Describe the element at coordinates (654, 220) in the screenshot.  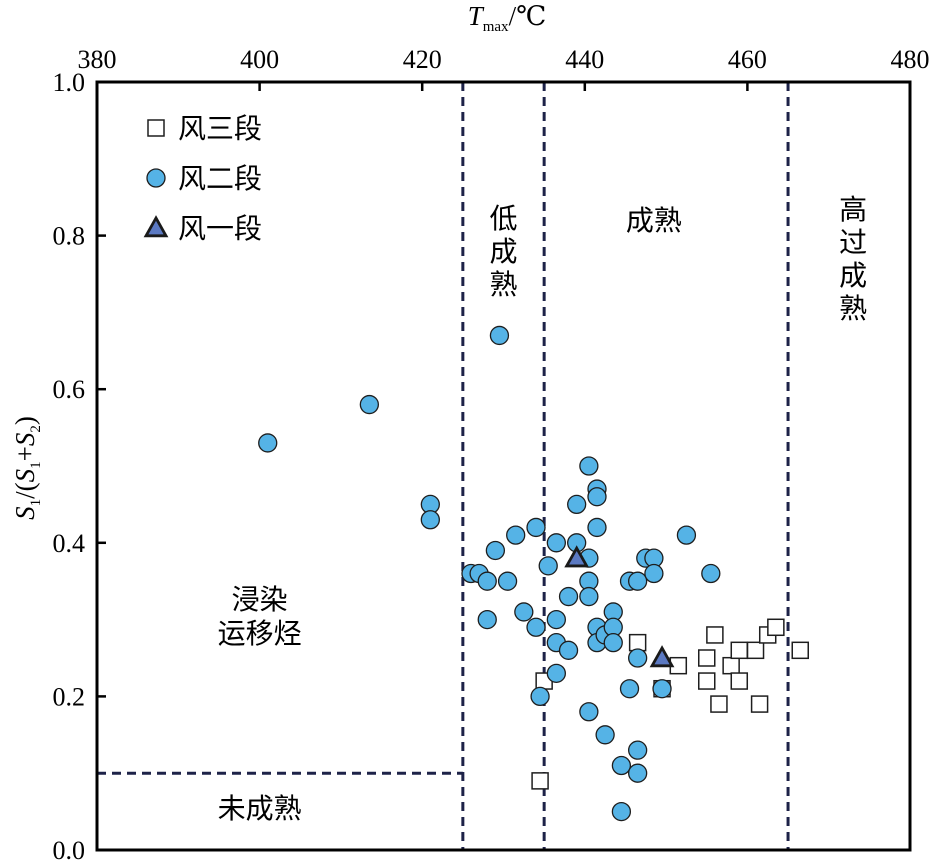
I see `zone-label-3-0: 成熟` at that location.